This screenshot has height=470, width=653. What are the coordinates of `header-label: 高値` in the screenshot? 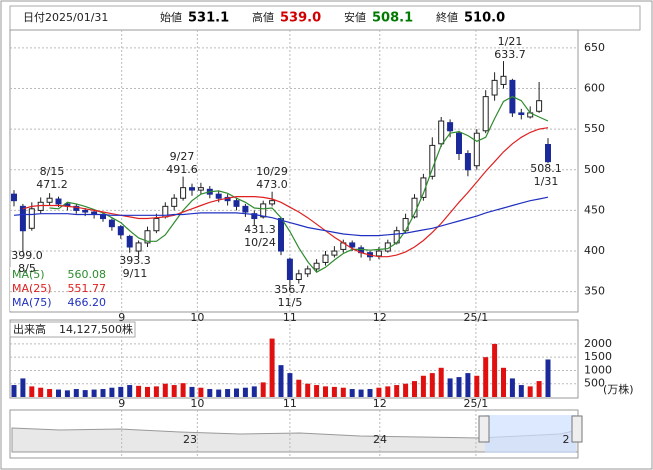 It's located at (263, 17).